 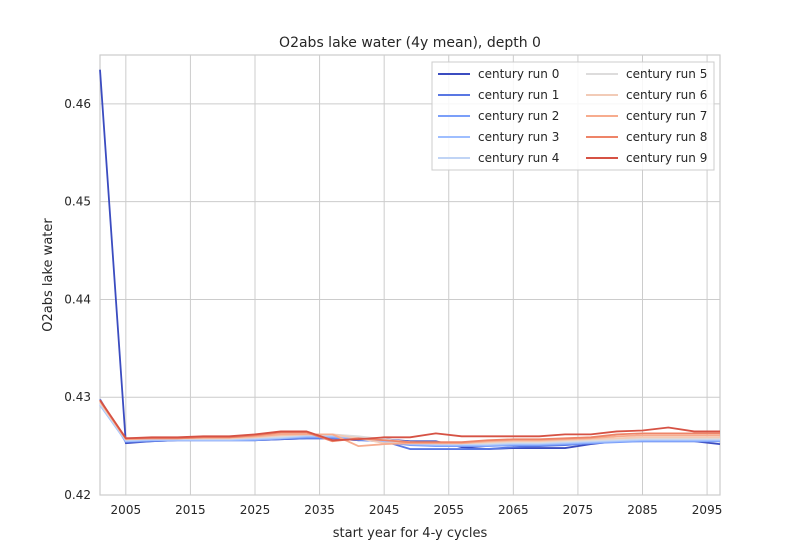 I want to click on x-tick-label: 2015, so click(x=190, y=510).